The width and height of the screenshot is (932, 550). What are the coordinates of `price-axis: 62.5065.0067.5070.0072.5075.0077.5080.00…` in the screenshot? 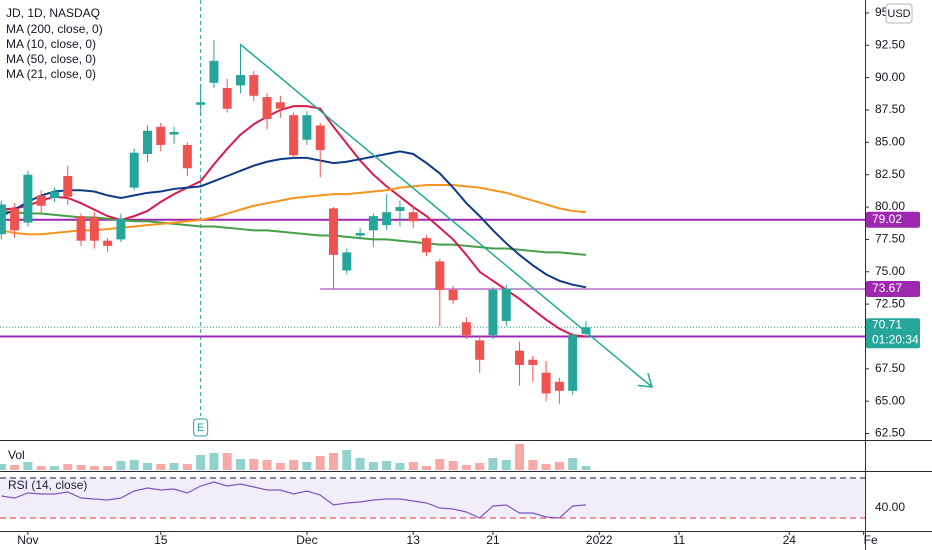 It's located at (892, 222).